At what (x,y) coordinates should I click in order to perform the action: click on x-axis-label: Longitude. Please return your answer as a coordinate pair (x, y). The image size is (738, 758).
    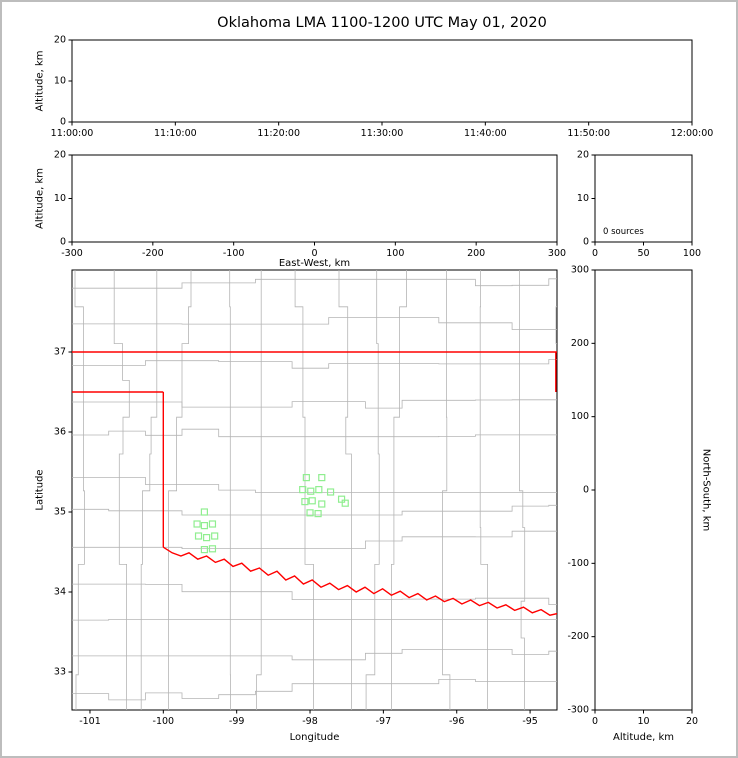
    Looking at the image, I should click on (315, 737).